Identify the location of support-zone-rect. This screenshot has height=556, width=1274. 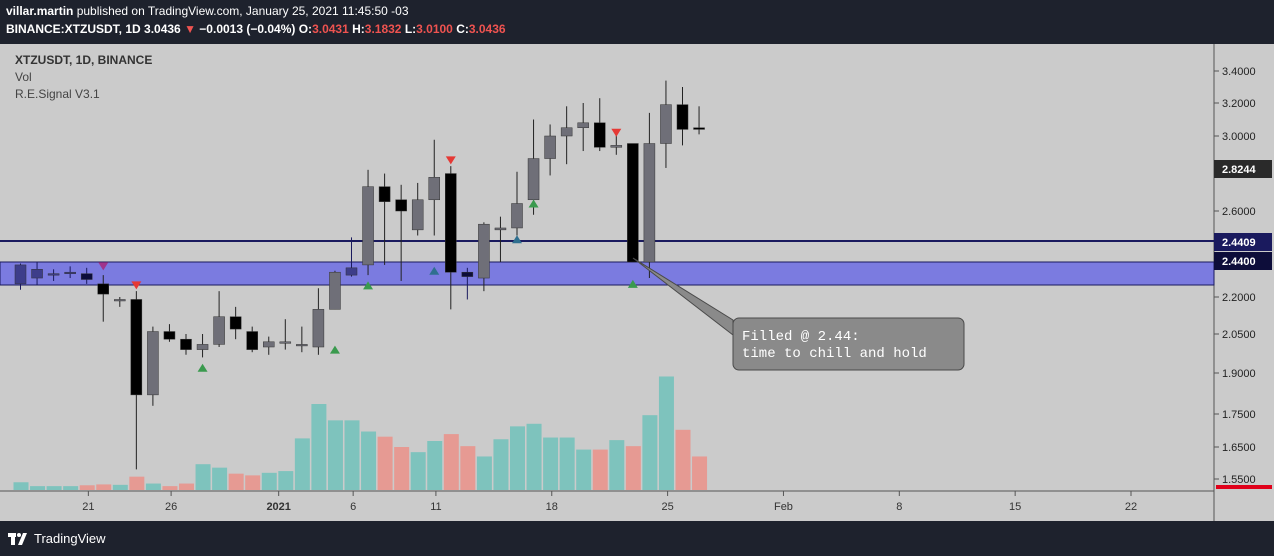
(607, 273).